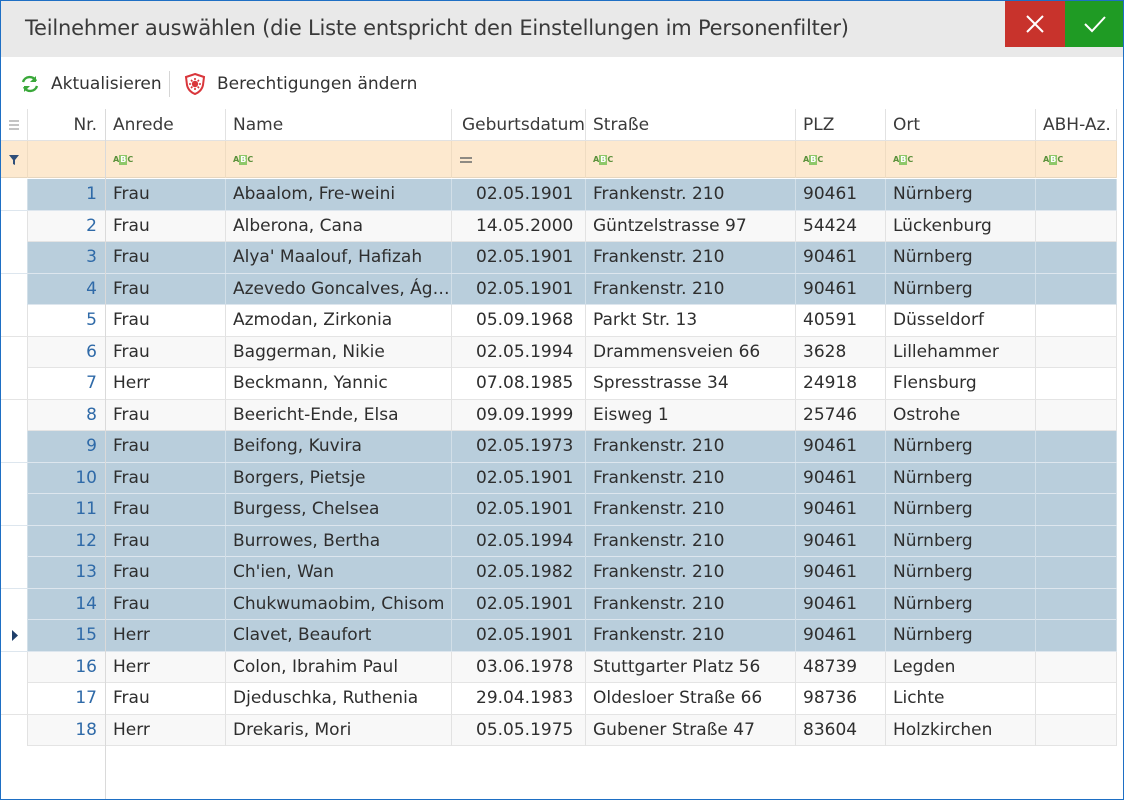  What do you see at coordinates (519, 125) in the screenshot?
I see `column-header-geburtsdatum: Geburtsdatum` at bounding box center [519, 125].